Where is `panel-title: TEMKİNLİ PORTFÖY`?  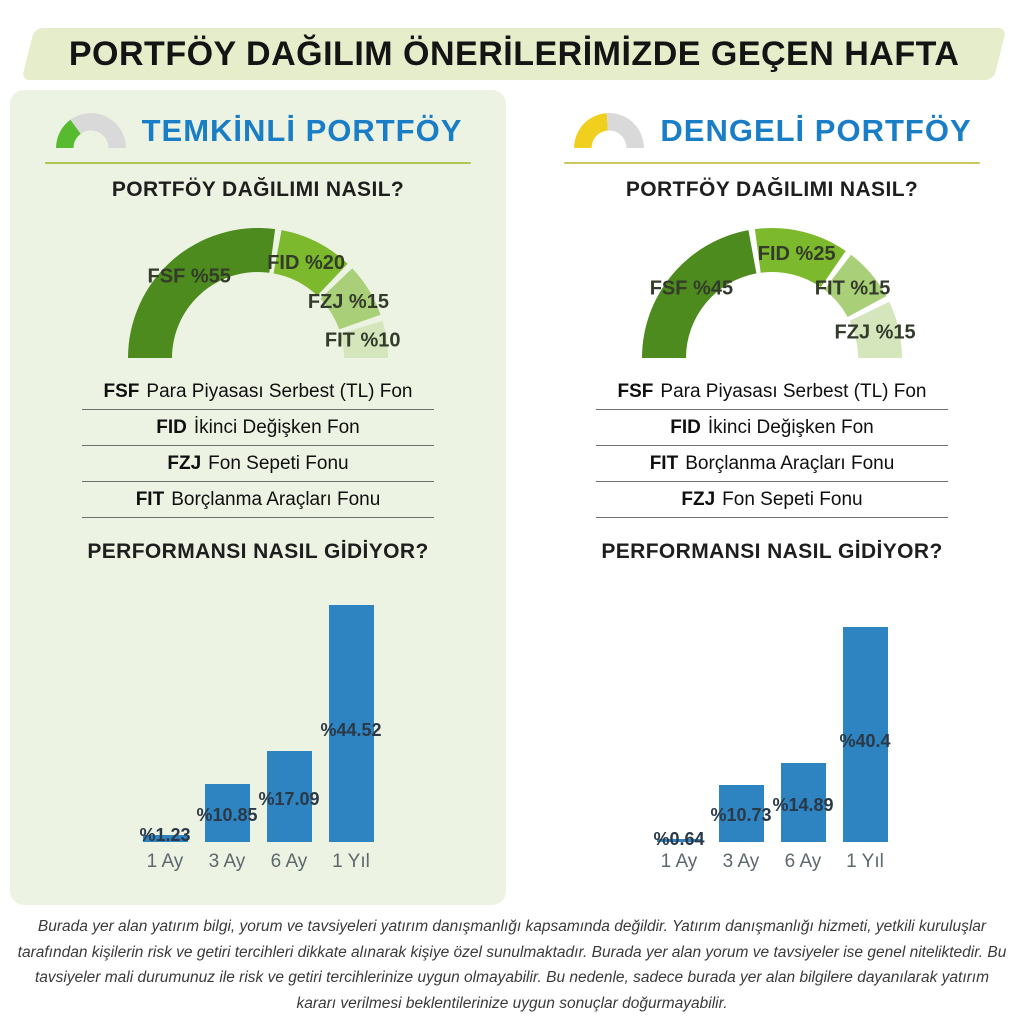
panel-title: TEMKİNLİ PORTFÖY is located at coordinates (302, 130).